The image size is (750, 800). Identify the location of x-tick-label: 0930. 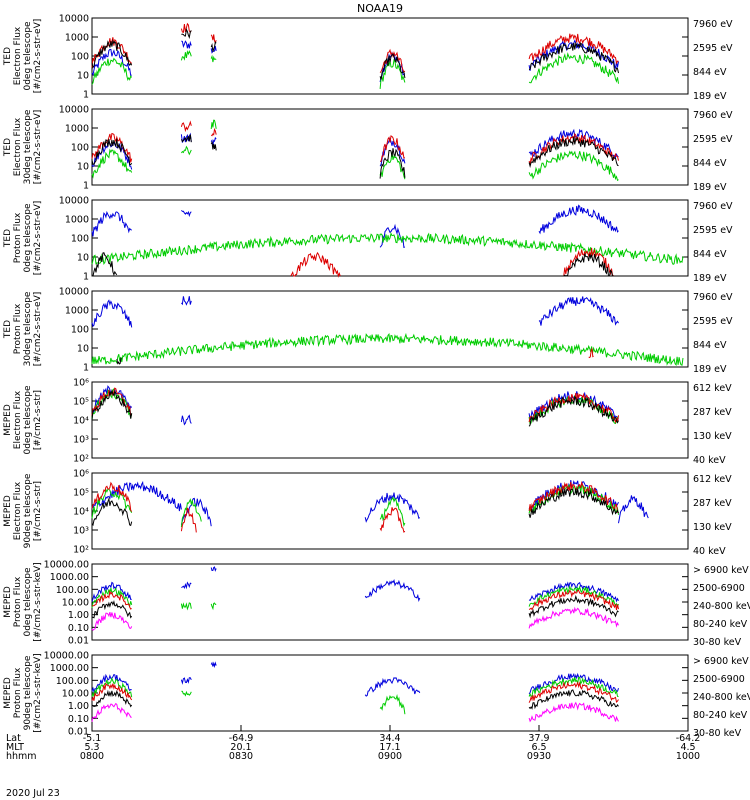
(539, 756).